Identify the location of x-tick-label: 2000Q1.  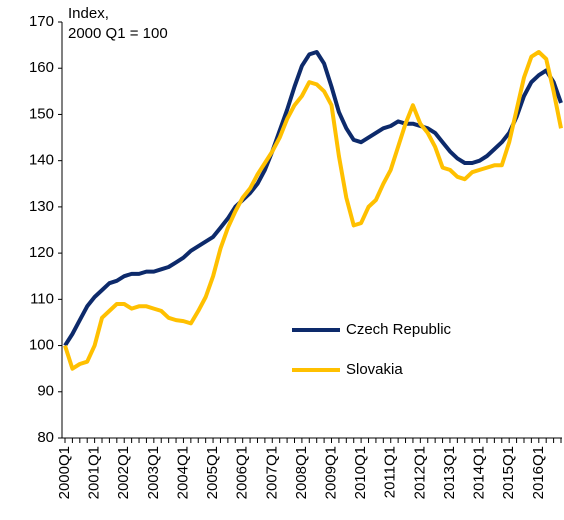
(64, 472).